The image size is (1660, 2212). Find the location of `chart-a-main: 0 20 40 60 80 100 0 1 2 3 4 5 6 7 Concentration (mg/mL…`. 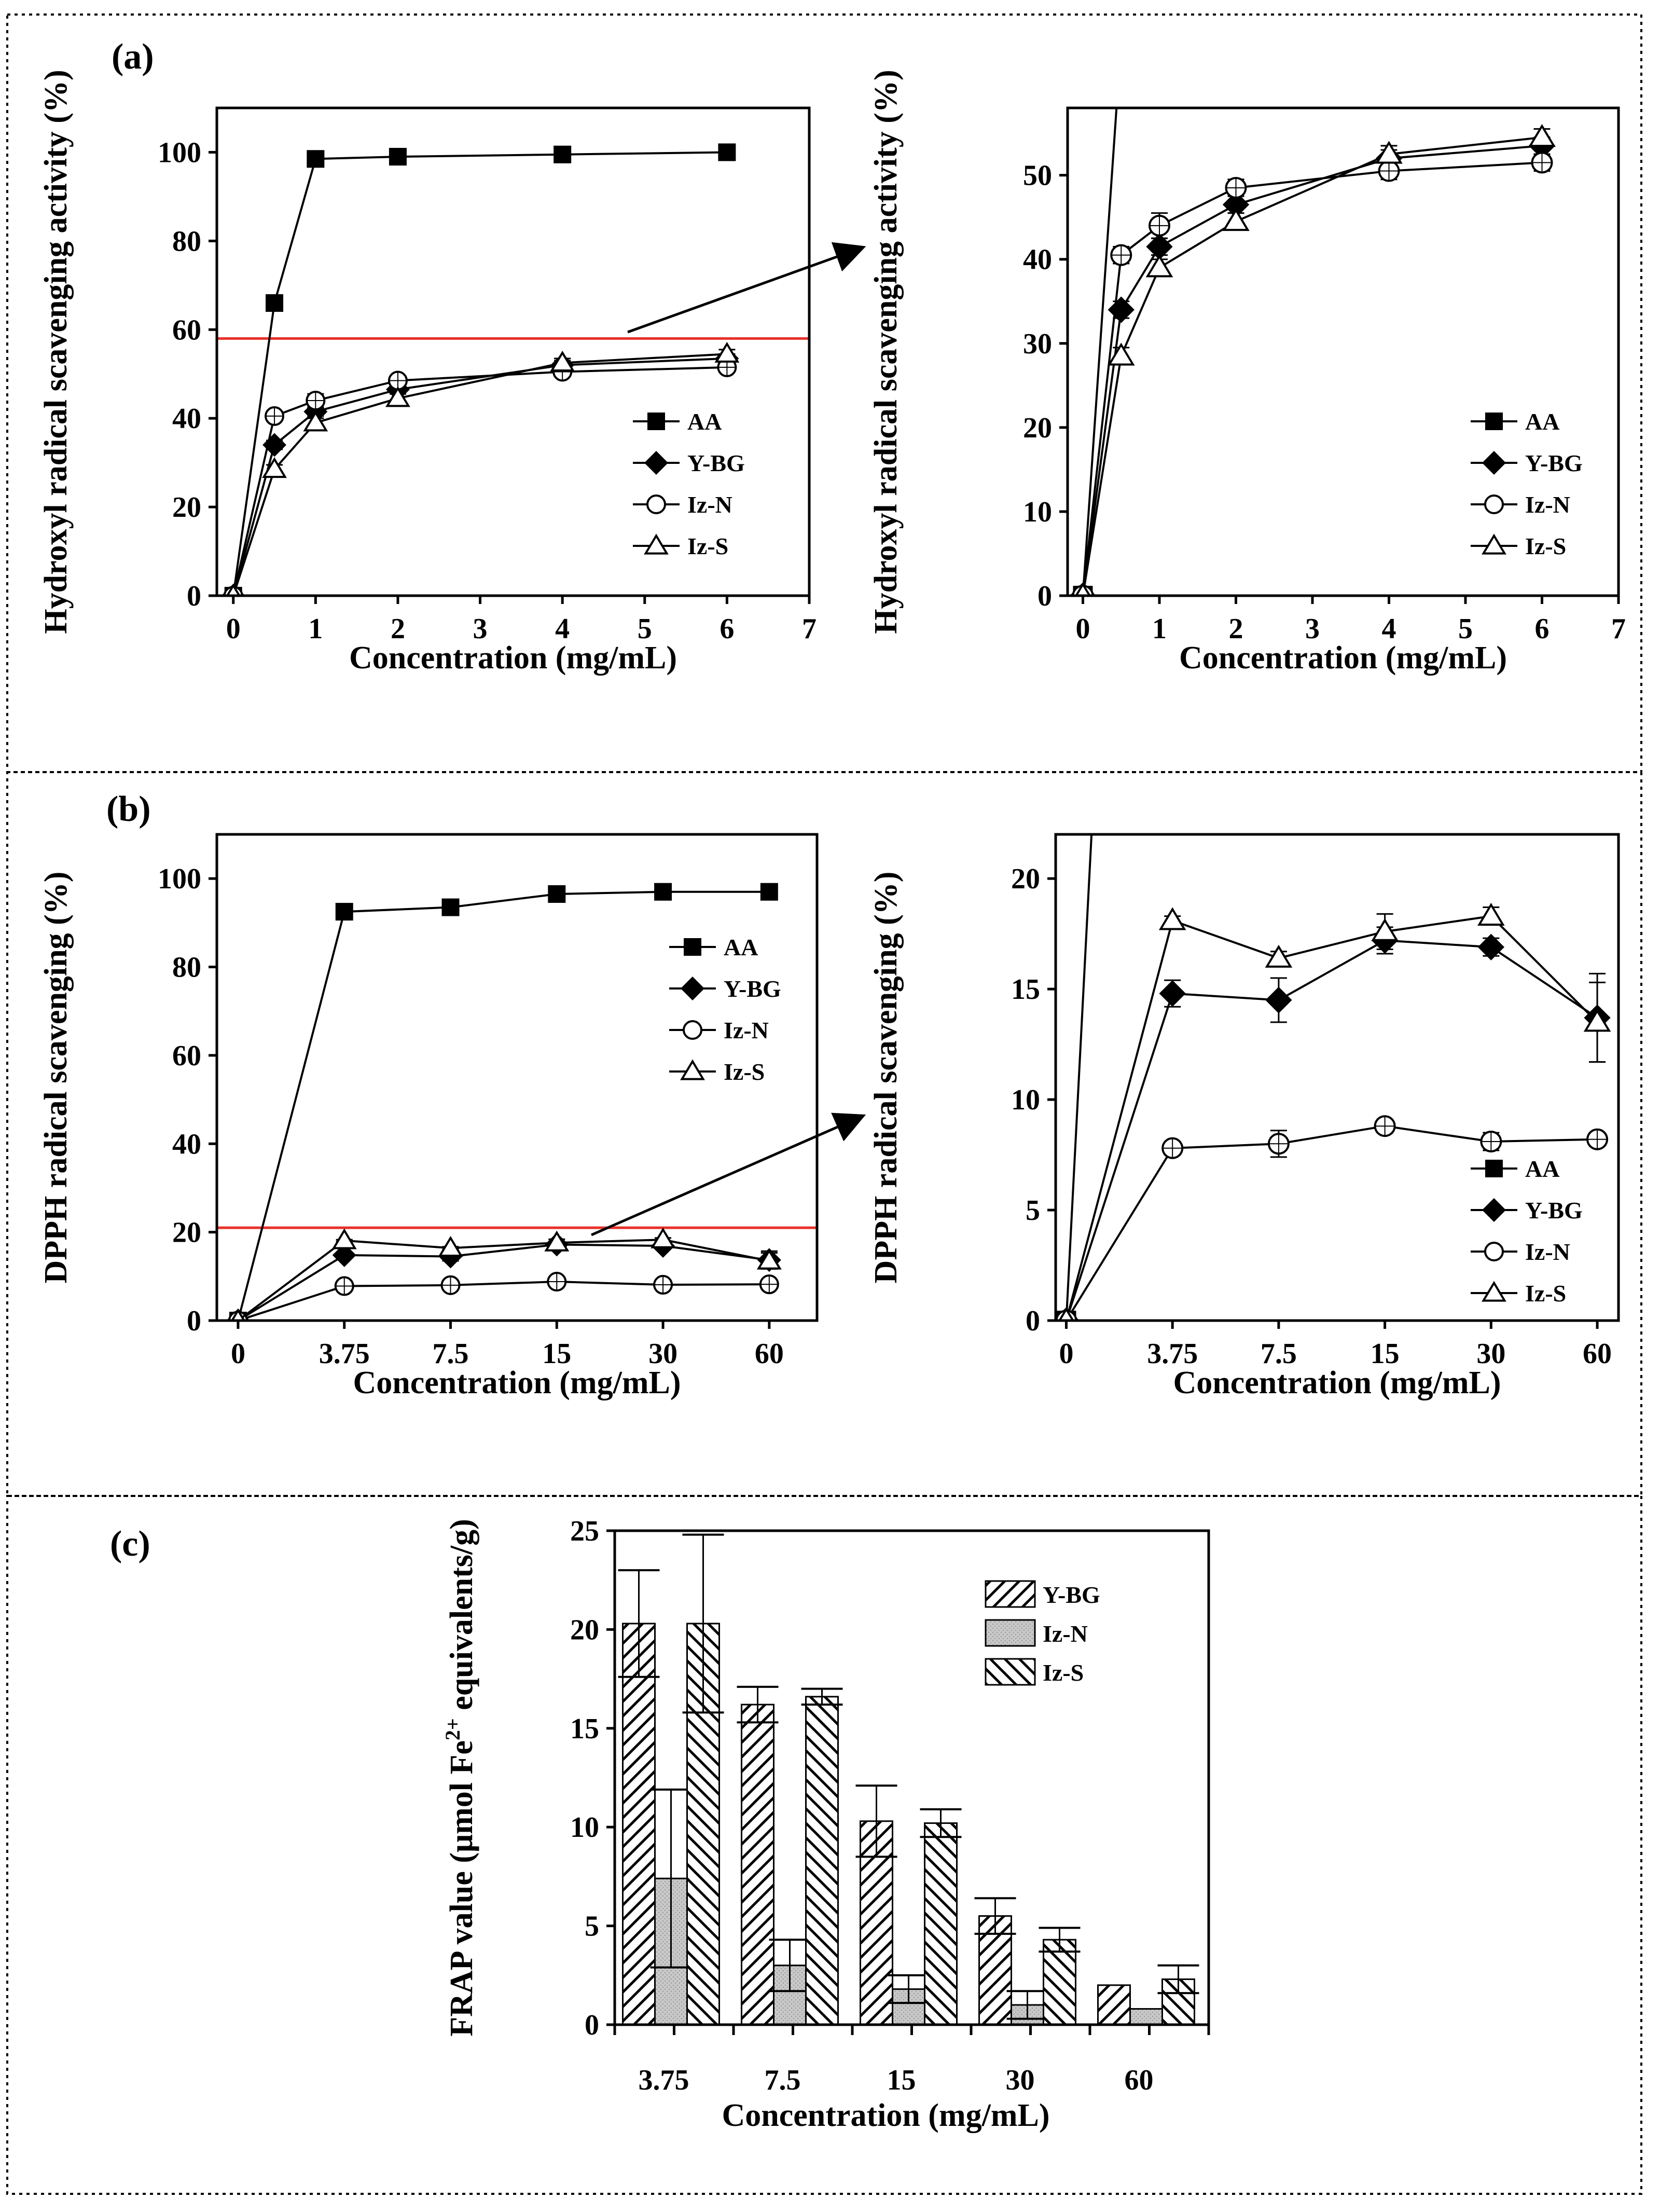

chart-a-main: 0 20 40 60 80 100 0 1 2 3 4 5 6 7 Concentration (mg/mL… is located at coordinates (428, 373).